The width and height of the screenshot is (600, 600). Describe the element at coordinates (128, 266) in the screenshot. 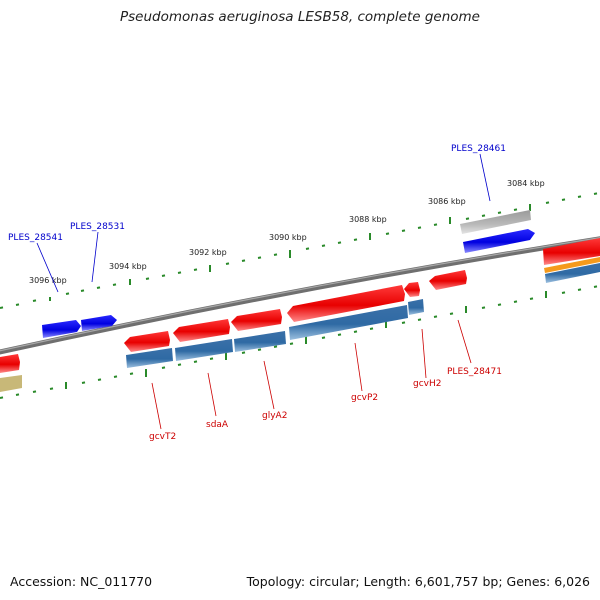

I see `kbp-label: 3094 kbp` at that location.